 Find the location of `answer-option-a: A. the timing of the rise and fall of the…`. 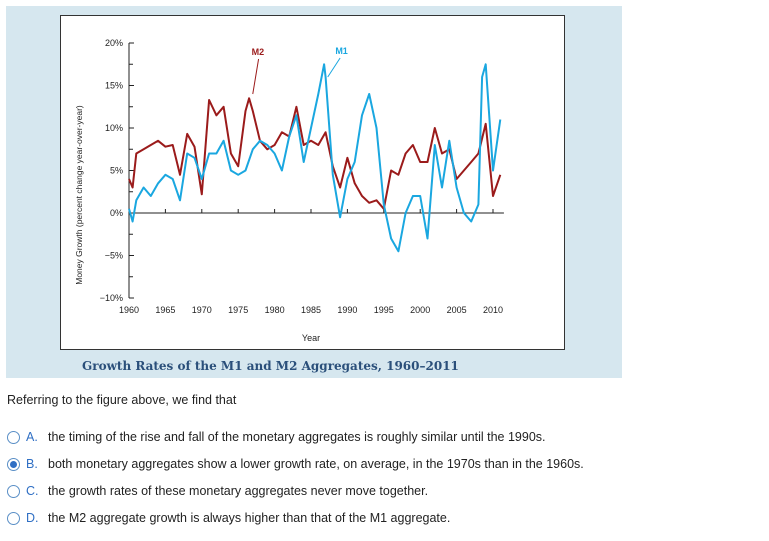

answer-option-a: A. the timing of the rise and fall of the… is located at coordinates (276, 437).